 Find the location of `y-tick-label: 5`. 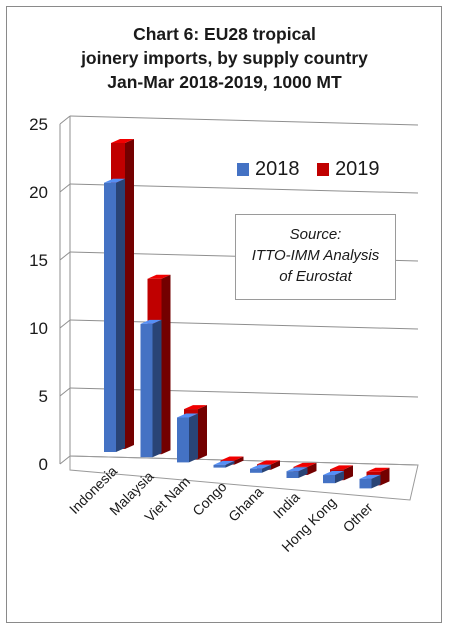

y-tick-label: 5 is located at coordinates (43, 396).